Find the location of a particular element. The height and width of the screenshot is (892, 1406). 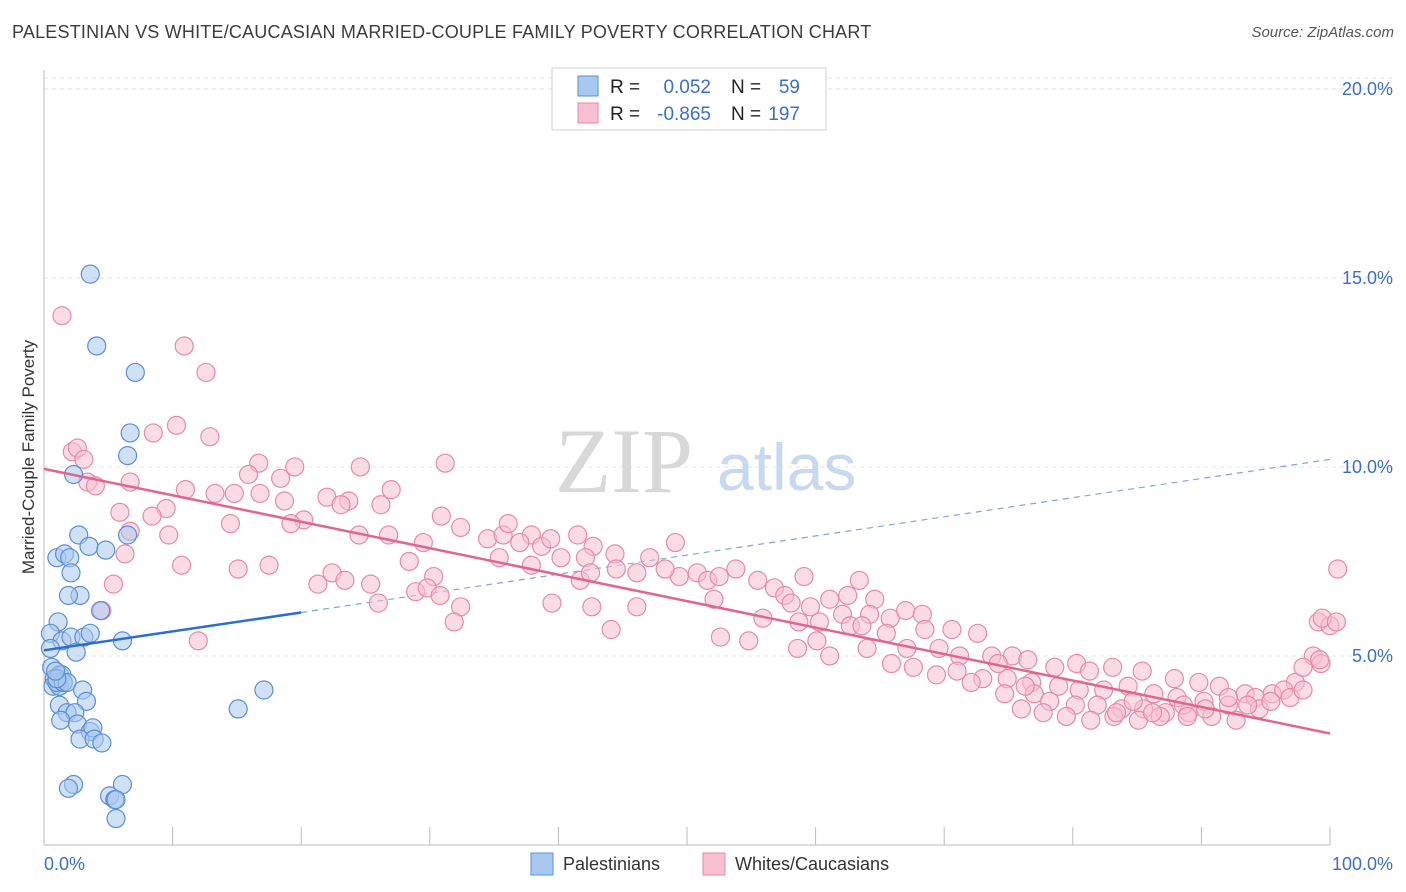

legend-n-label-2: N = is located at coordinates (746, 114).